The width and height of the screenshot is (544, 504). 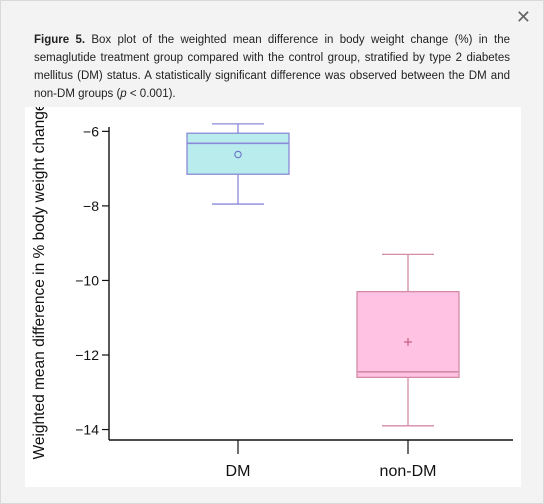 What do you see at coordinates (87, 280) in the screenshot?
I see `y-tick-label: −10` at bounding box center [87, 280].